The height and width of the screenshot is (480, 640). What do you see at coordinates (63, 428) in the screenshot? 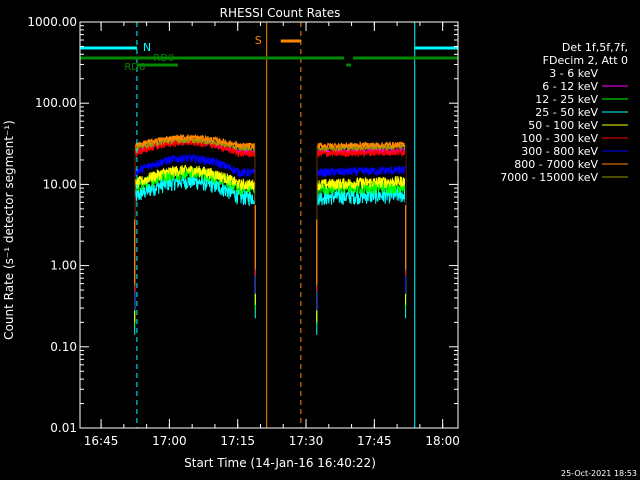
I see `y-tick-label: 0.01` at bounding box center [63, 428].